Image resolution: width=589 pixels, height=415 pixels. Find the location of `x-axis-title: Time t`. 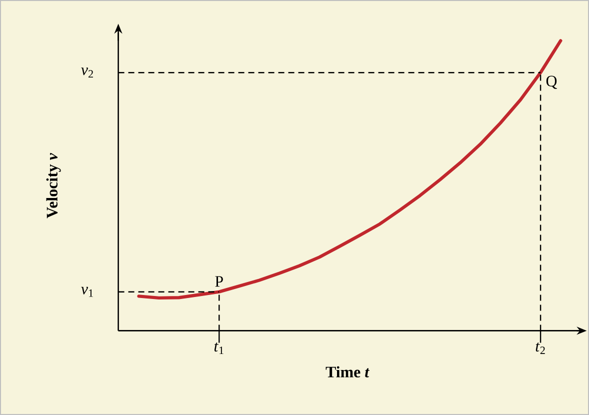

x-axis-title: Time t is located at coordinates (348, 372).